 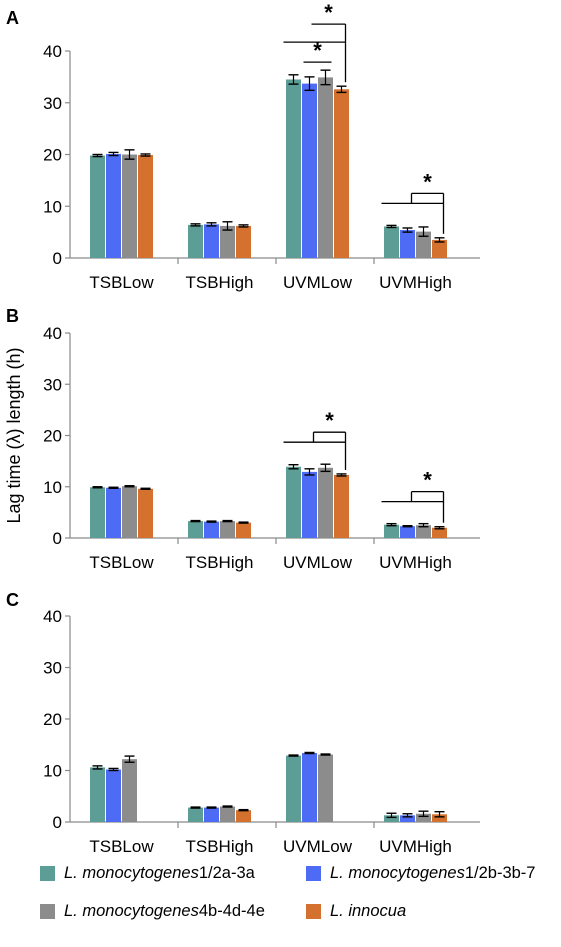 What do you see at coordinates (368, 911) in the screenshot?
I see `legend-species-4: L. innocua` at bounding box center [368, 911].